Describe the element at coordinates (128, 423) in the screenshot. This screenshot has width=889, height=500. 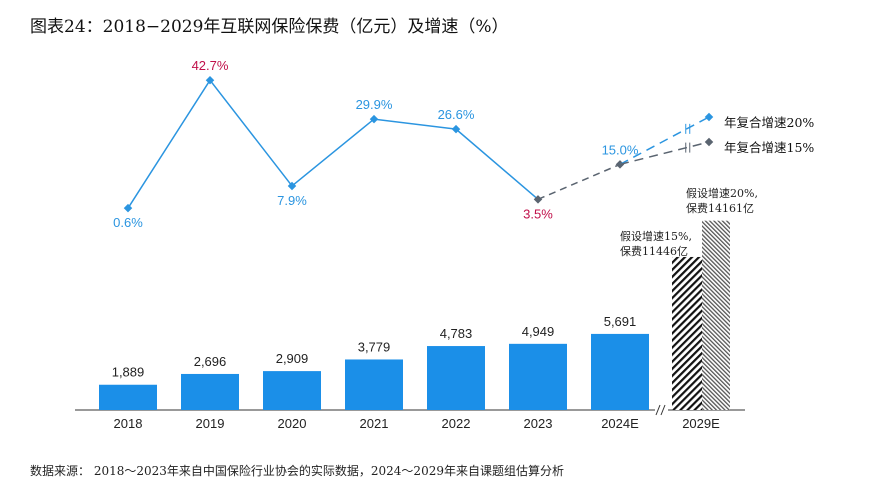
I see `x-tick-label: 2018` at that location.